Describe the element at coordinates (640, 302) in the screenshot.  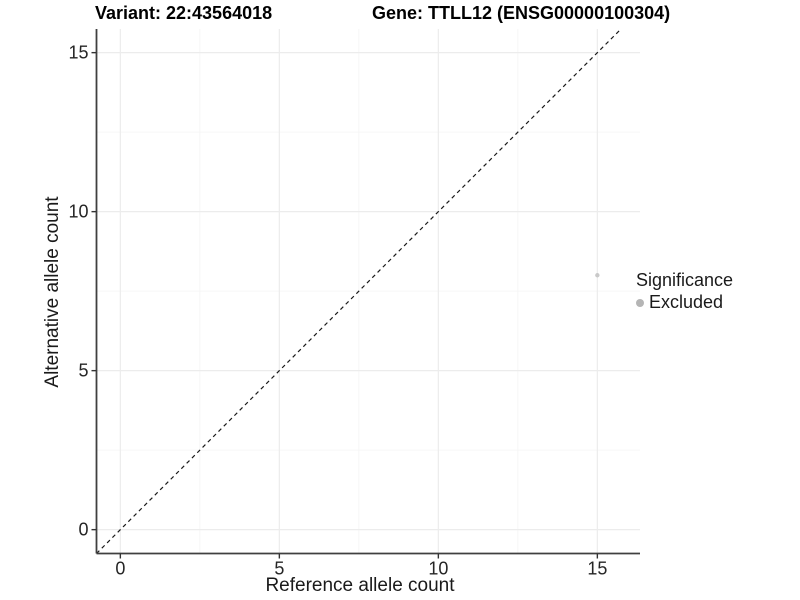
I see `legend-key-dot-icon` at that location.